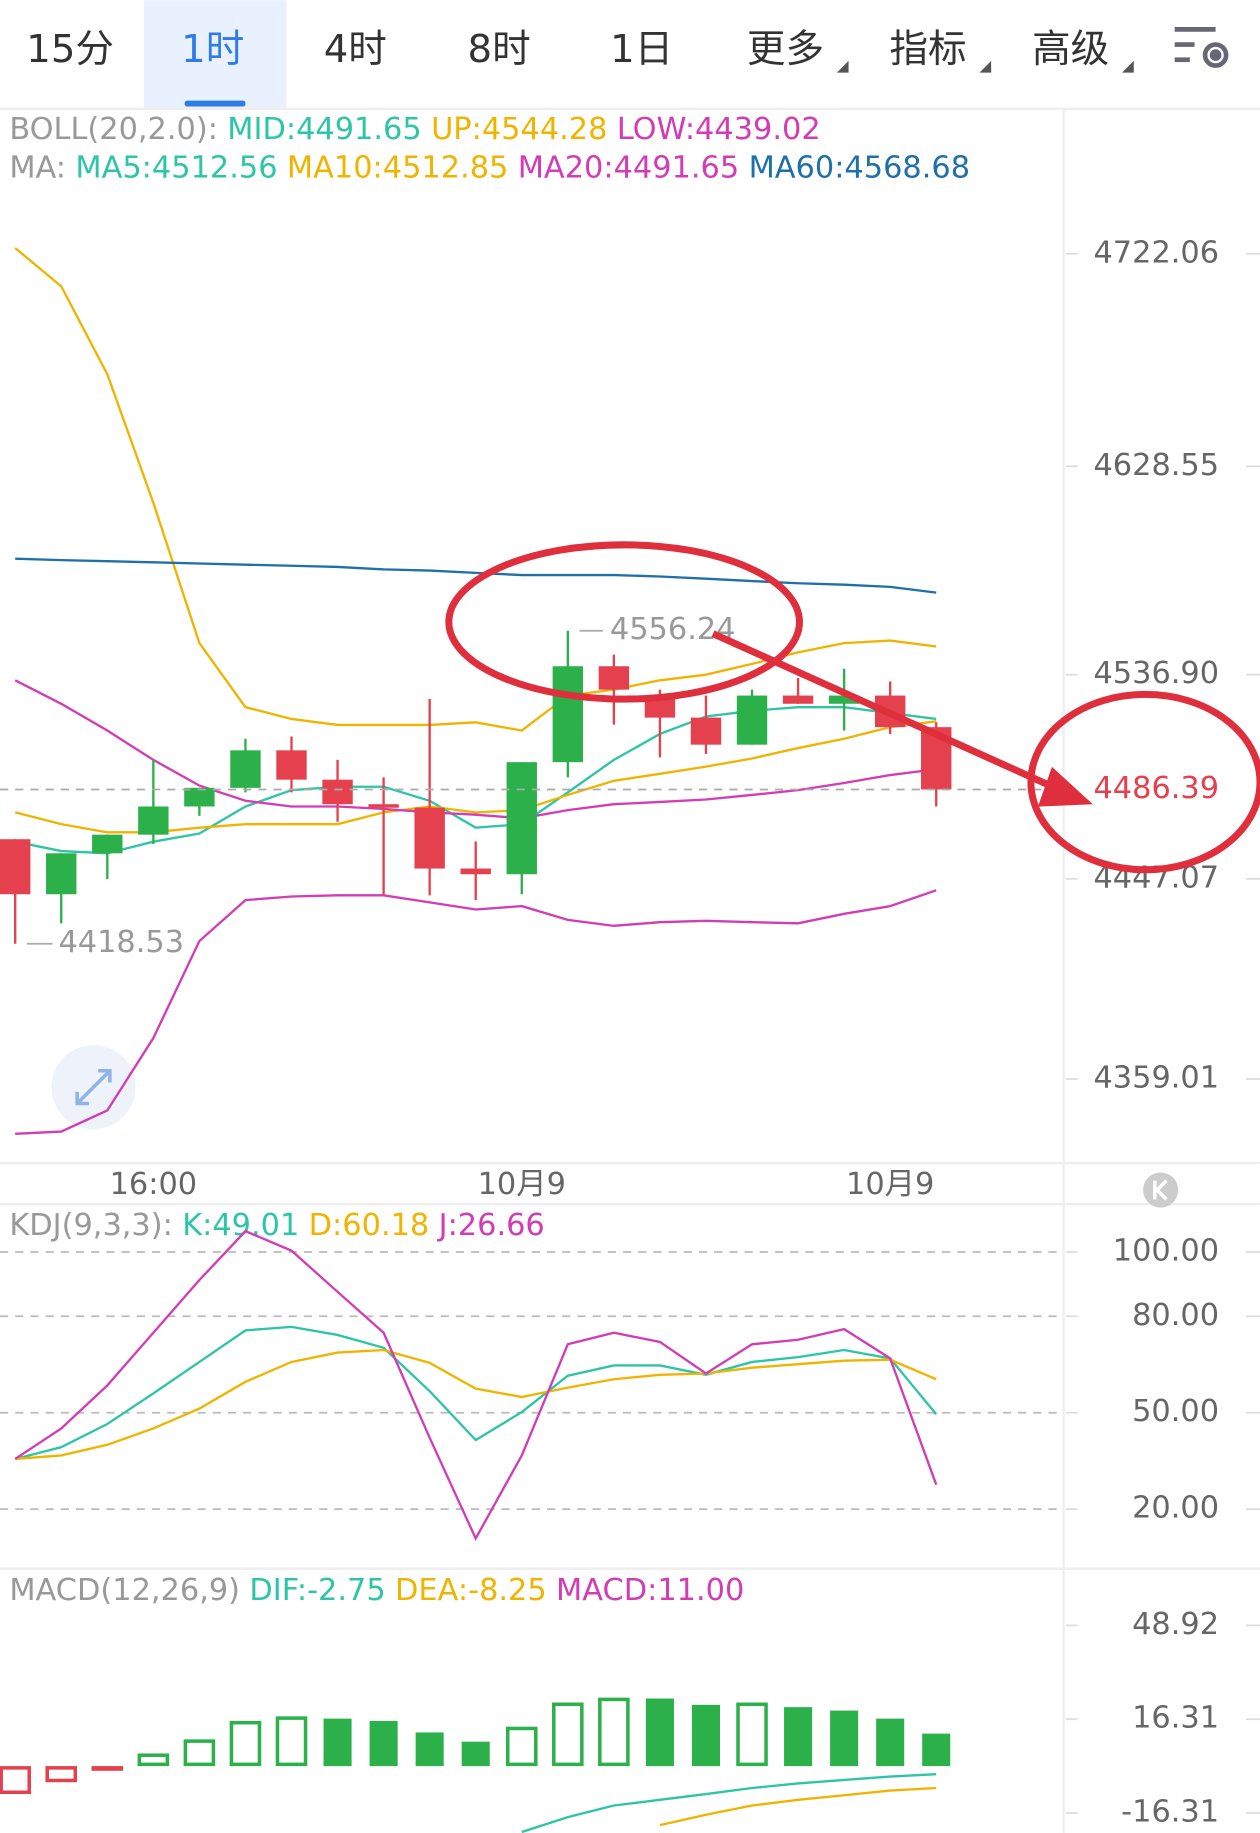 The height and width of the screenshot is (1833, 1260). I want to click on tab: 4时, so click(355, 49).